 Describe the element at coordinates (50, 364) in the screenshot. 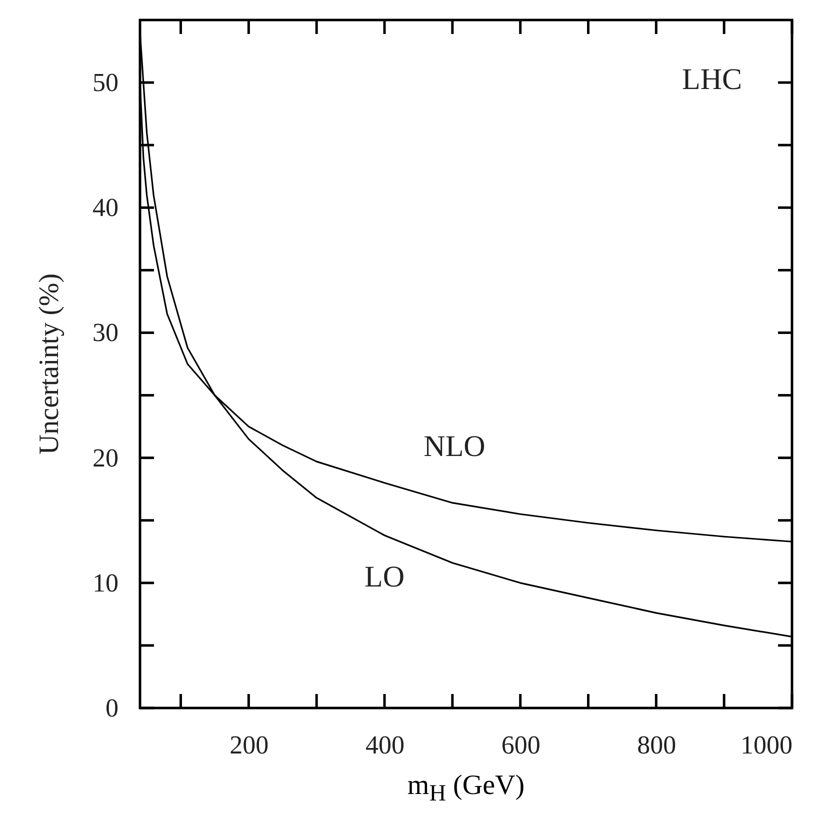

I see `y-axis-title: Uncertainty (%)` at that location.